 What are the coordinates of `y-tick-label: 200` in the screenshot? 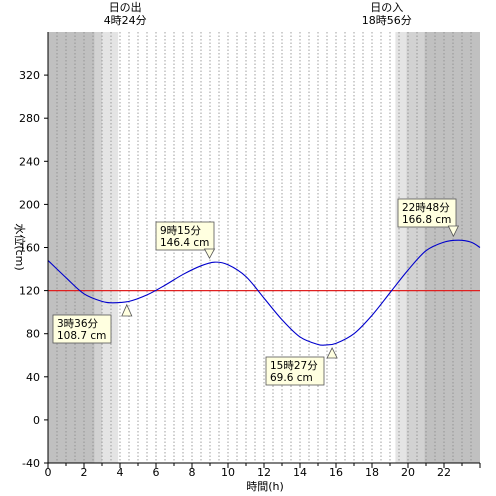 It's located at (29, 204).